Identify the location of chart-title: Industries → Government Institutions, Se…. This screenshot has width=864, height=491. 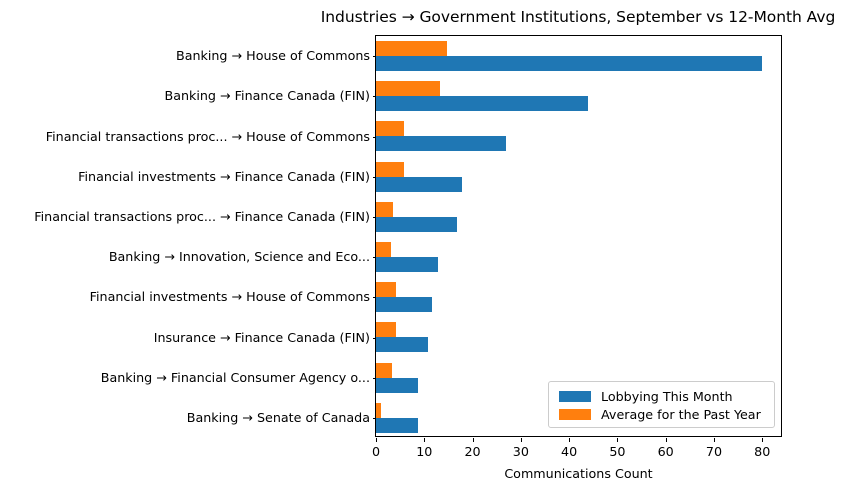
(578, 17).